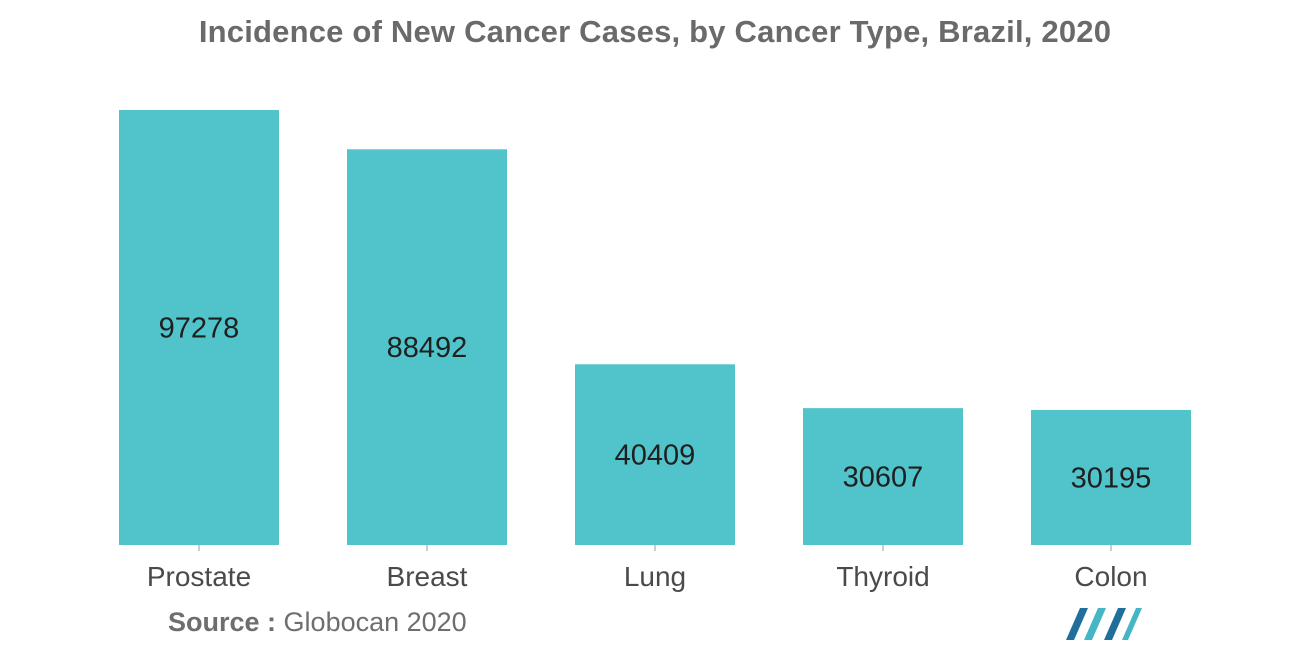 The width and height of the screenshot is (1310, 655). Describe the element at coordinates (1104, 624) in the screenshot. I see `brand-logo-icon` at that location.